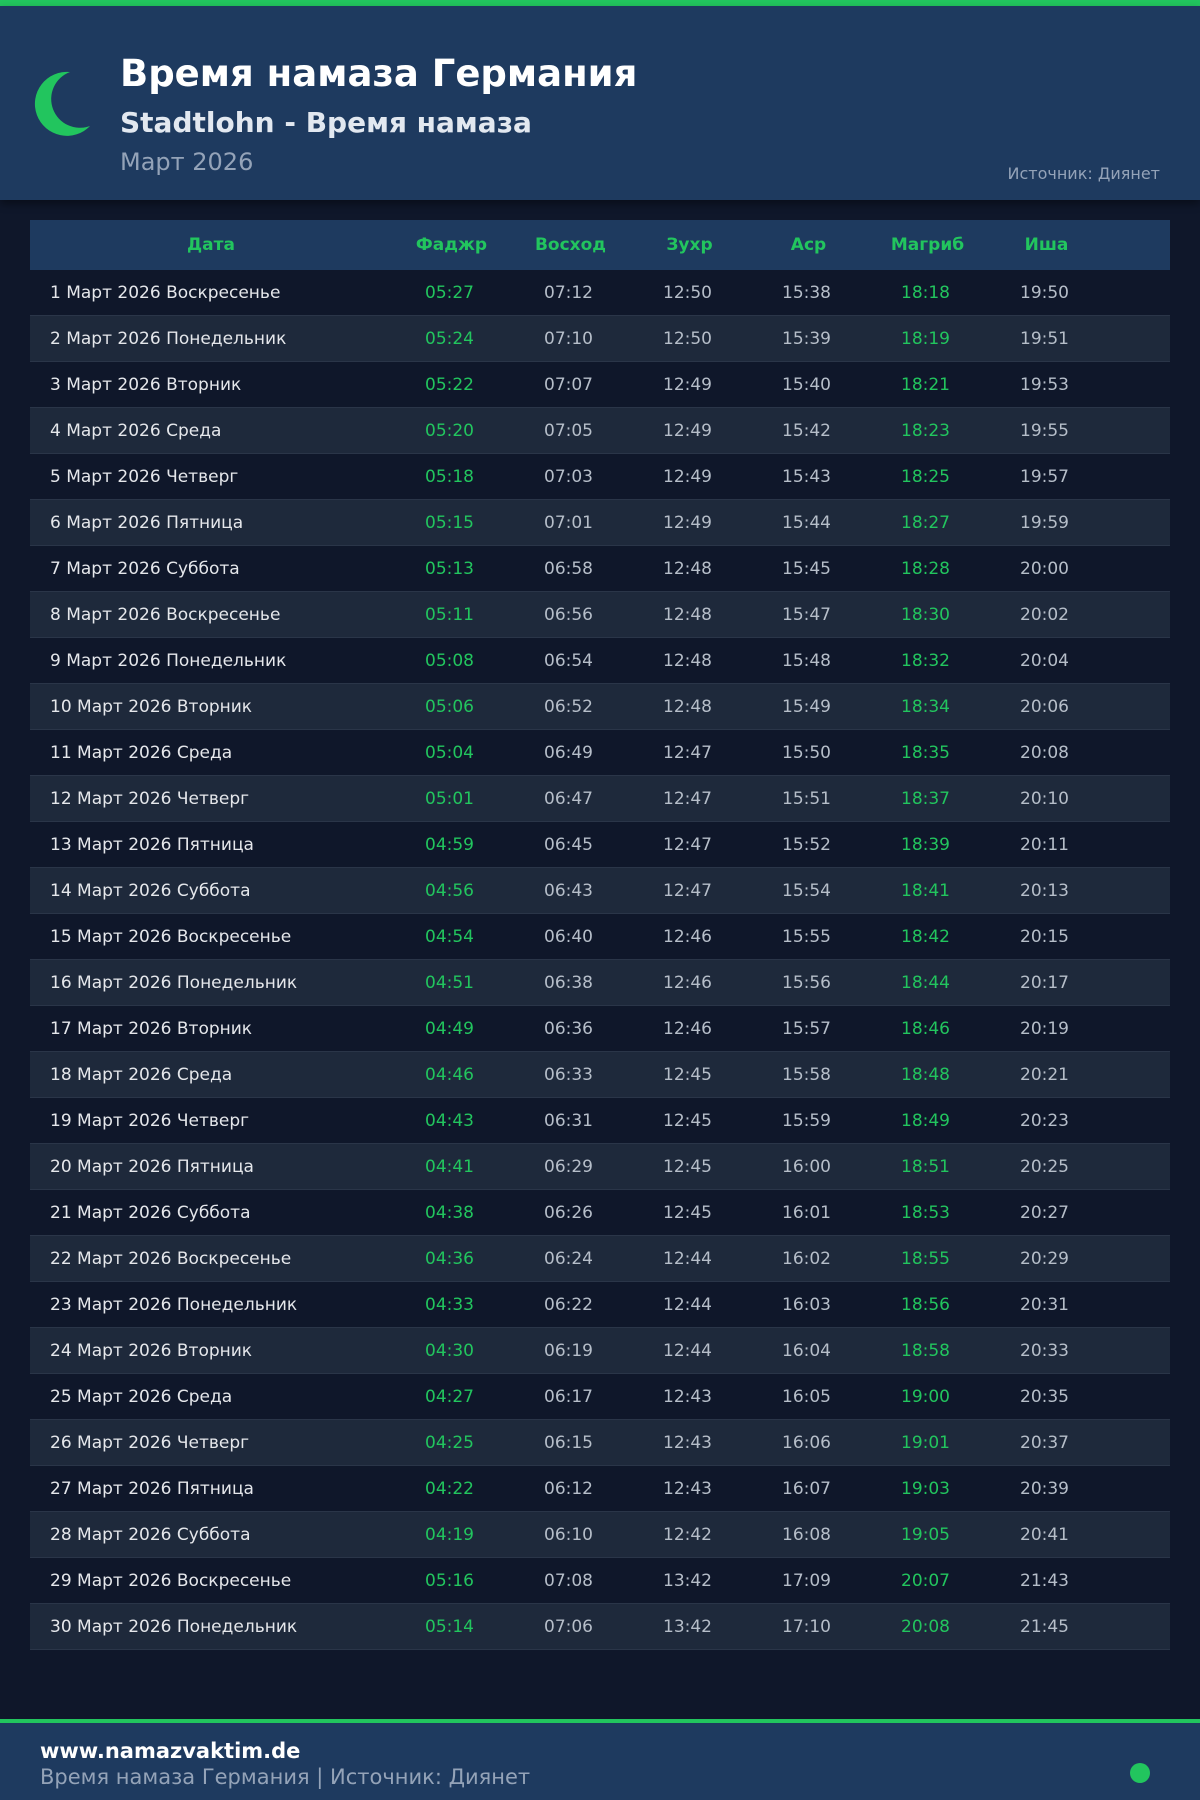 The image size is (1200, 1800). What do you see at coordinates (174, 982) in the screenshot?
I see `cell-date: 16 Март 2026 Понедельник` at bounding box center [174, 982].